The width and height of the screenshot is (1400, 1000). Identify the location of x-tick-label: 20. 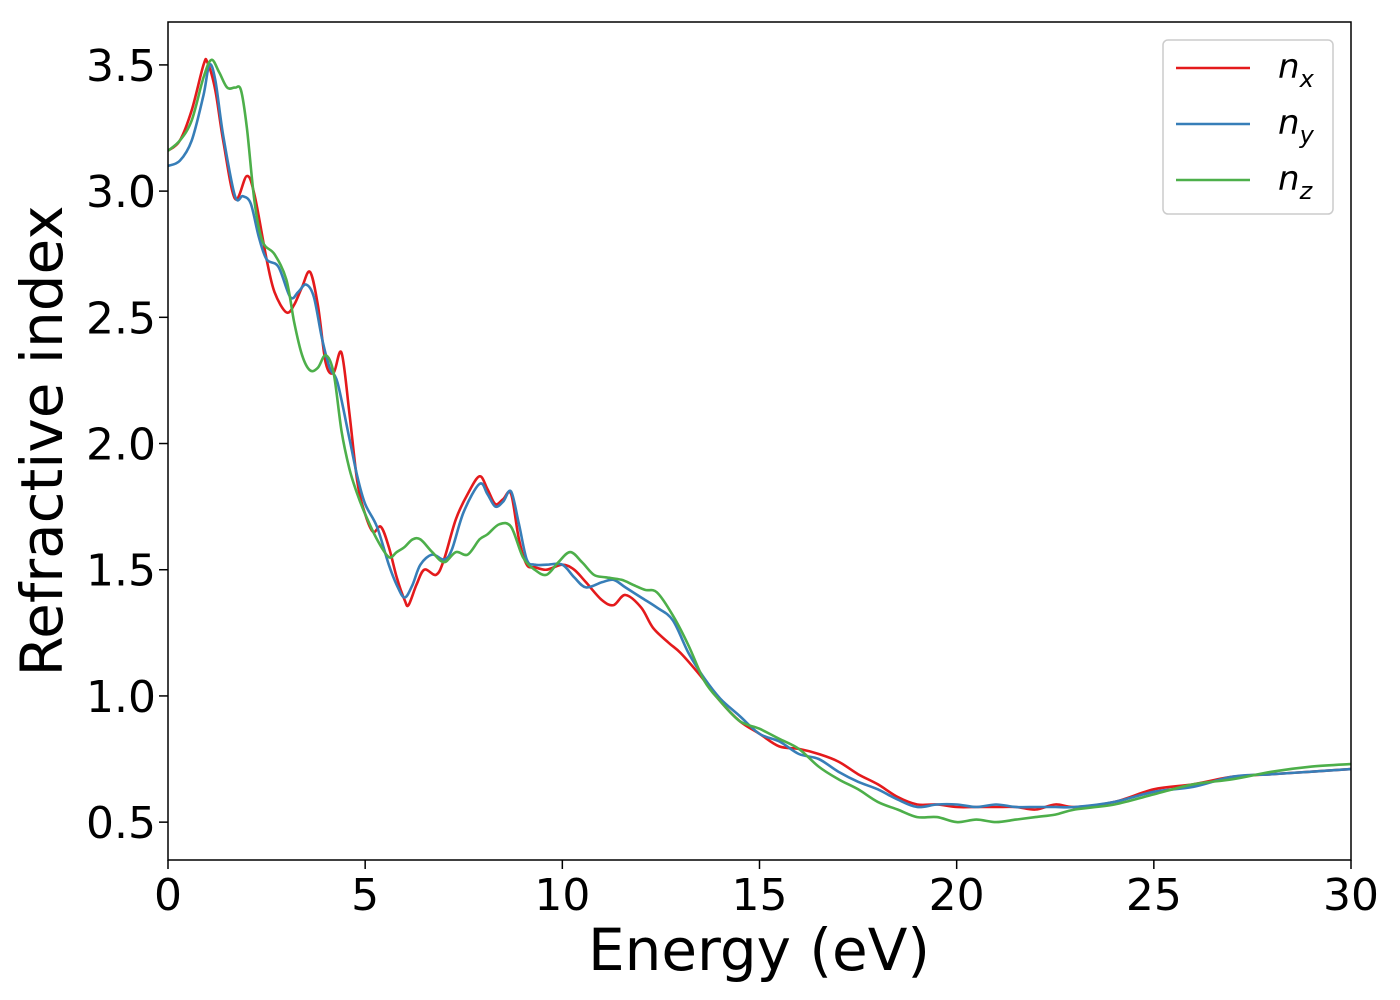
(957, 895).